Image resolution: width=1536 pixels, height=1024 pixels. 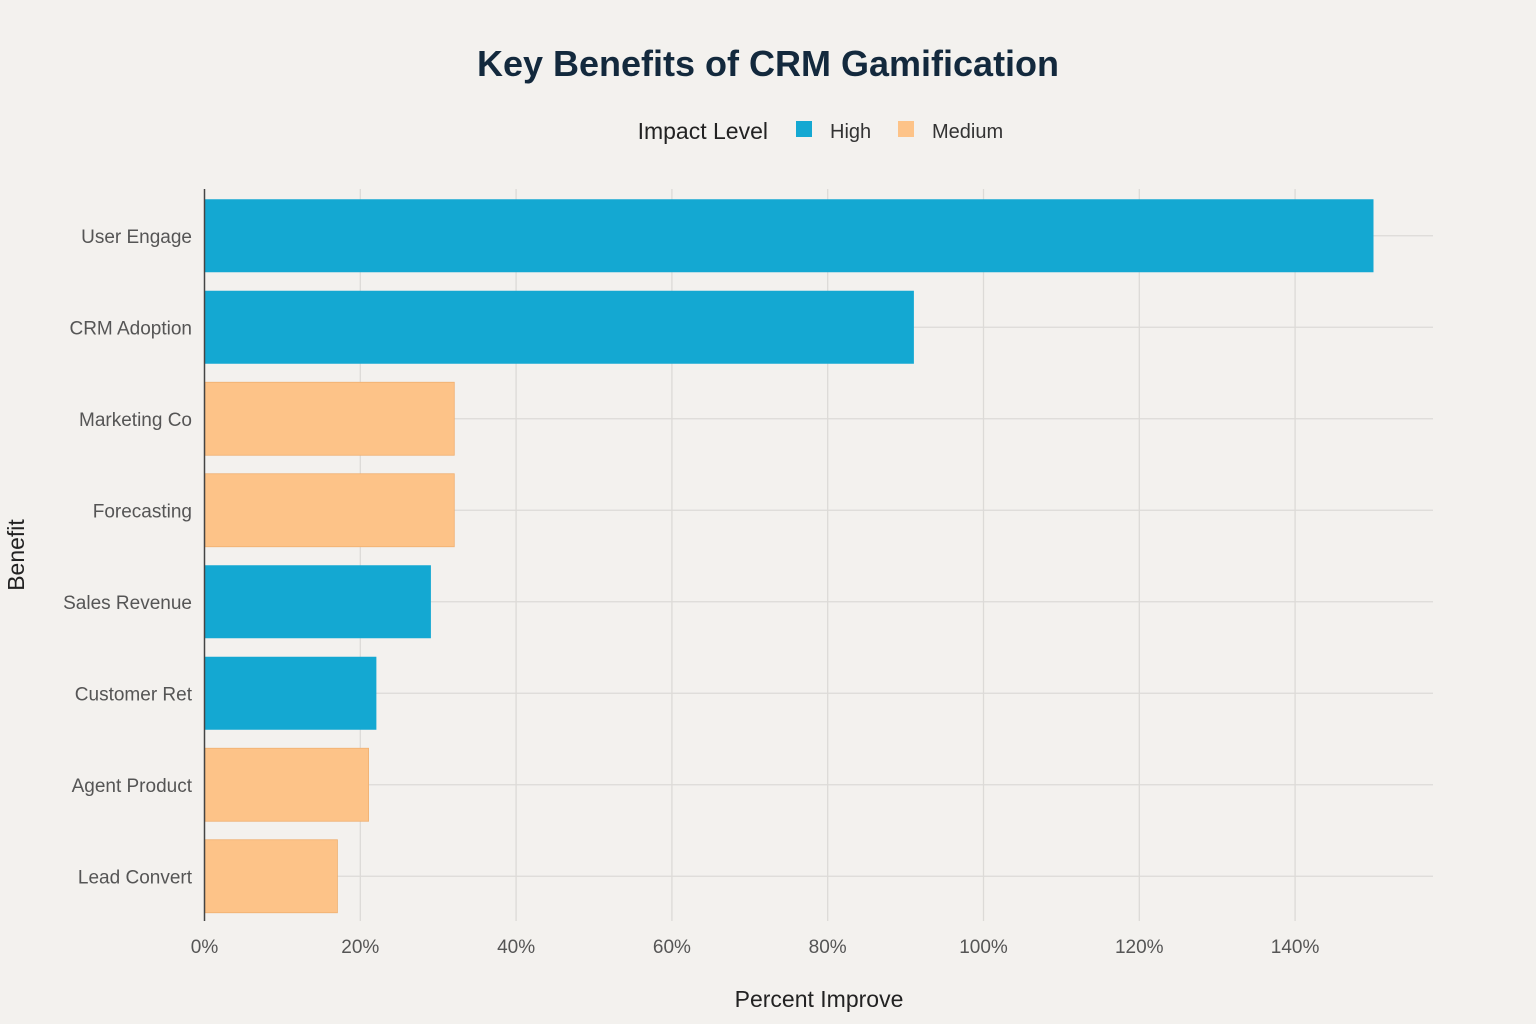 I want to click on y-tick-label: Forecasting, so click(x=142, y=511).